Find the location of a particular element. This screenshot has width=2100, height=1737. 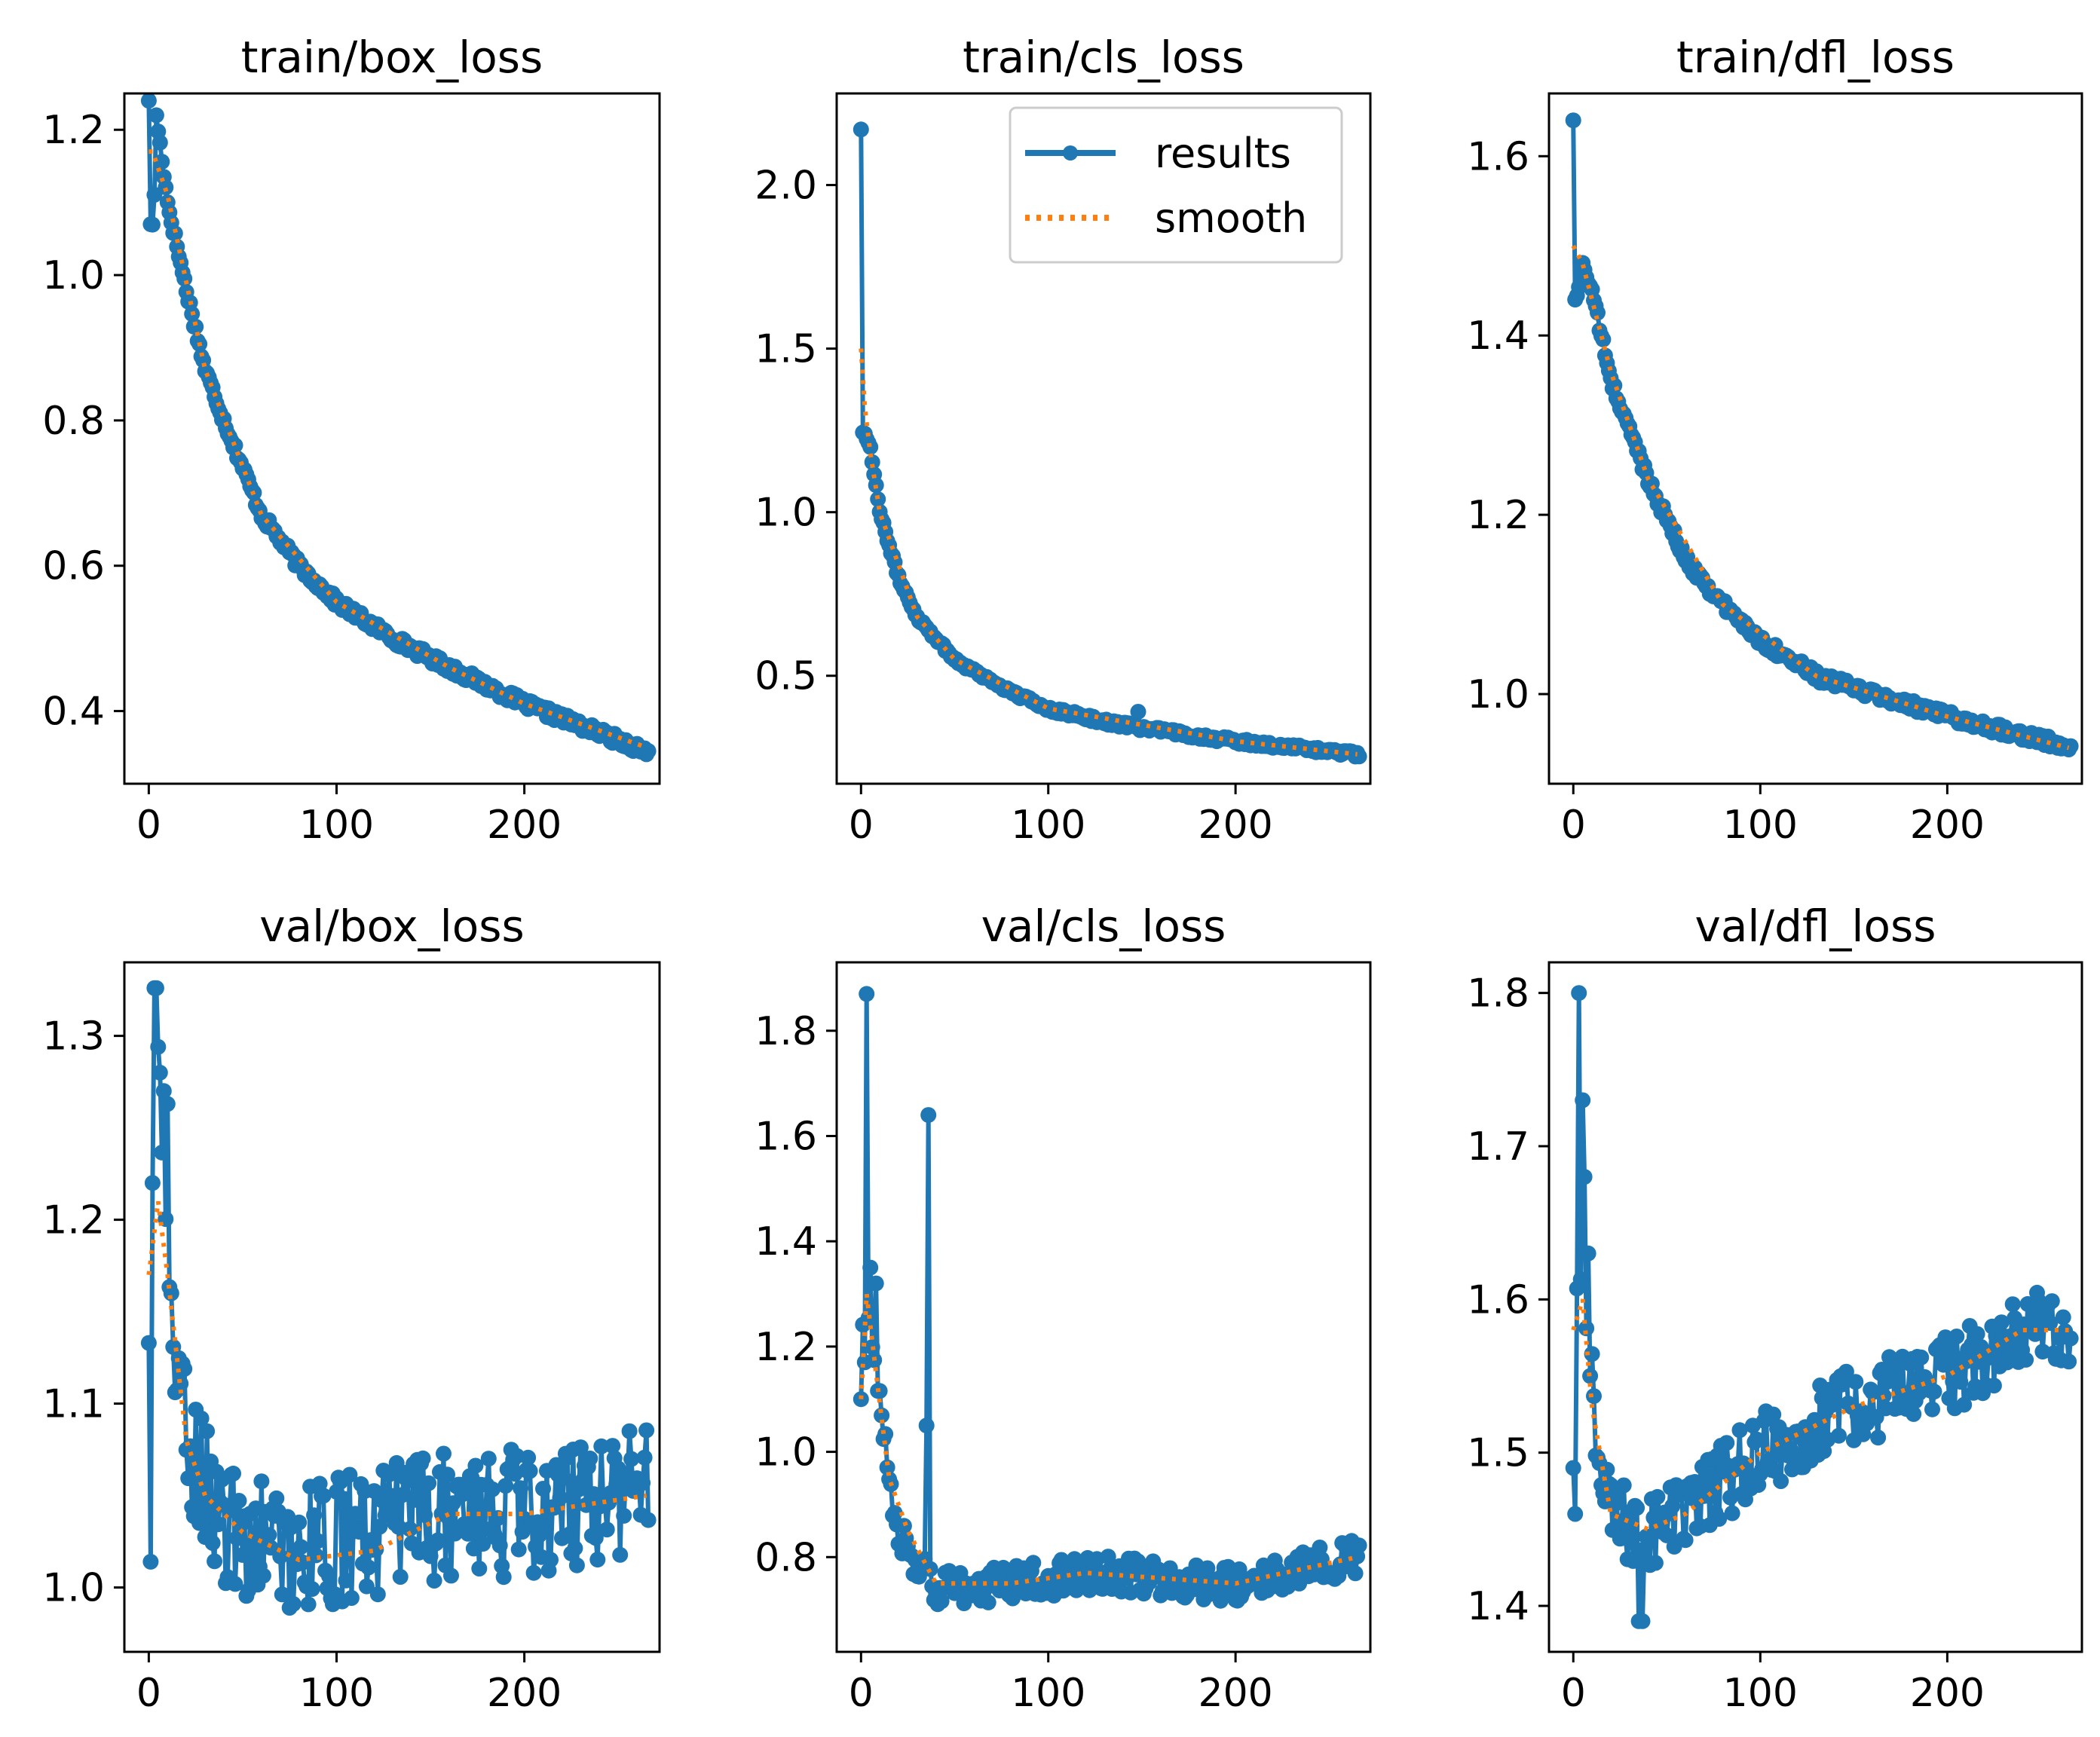

chart-title: val/dfl_loss is located at coordinates (1816, 926).